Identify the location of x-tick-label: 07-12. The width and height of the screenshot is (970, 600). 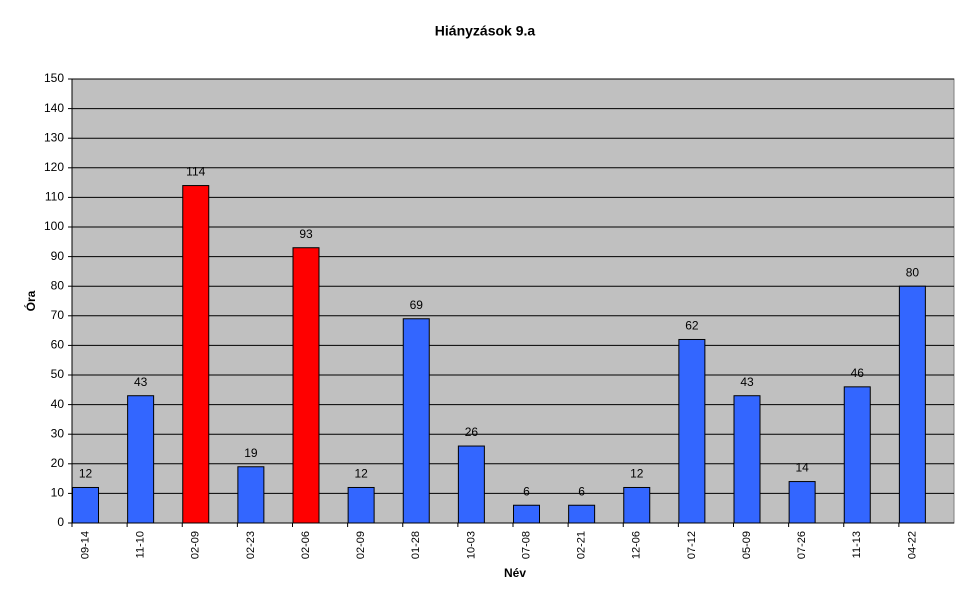
(692, 545).